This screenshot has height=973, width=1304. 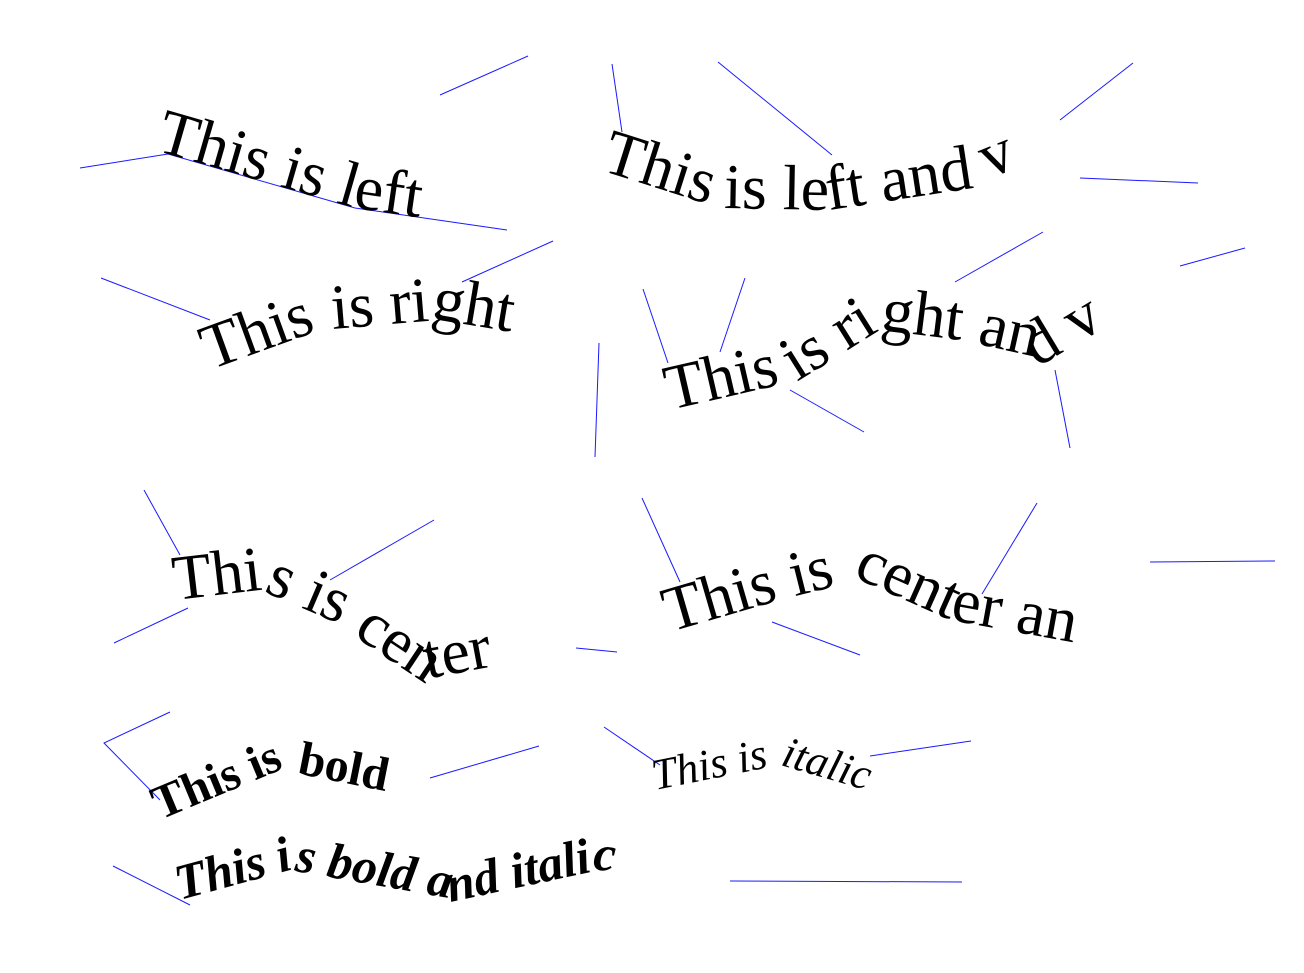 I want to click on sample-italic-text: This is italic, so click(x=762, y=763).